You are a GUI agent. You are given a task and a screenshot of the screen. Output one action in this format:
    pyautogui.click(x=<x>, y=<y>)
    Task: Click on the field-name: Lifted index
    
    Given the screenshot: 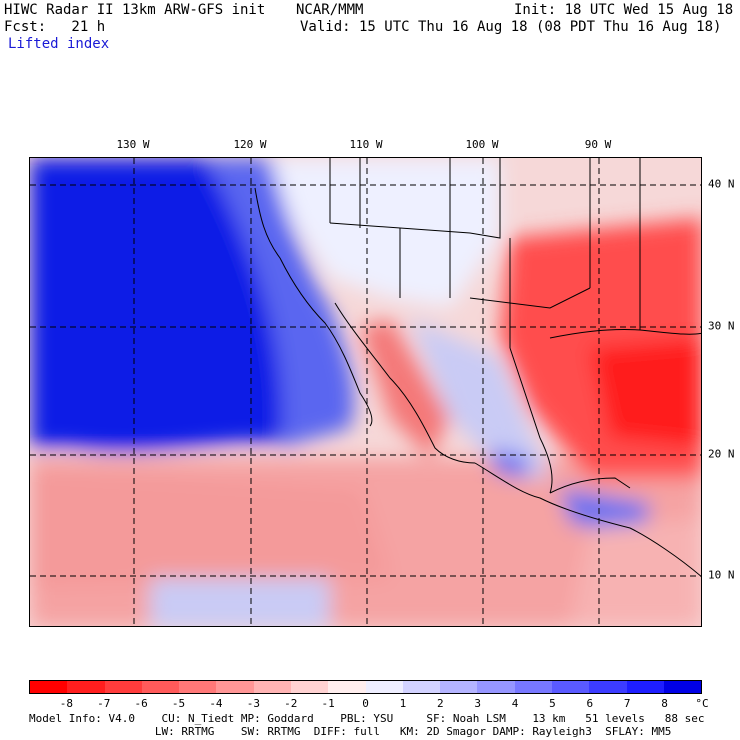 What is the action you would take?
    pyautogui.click(x=59, y=44)
    